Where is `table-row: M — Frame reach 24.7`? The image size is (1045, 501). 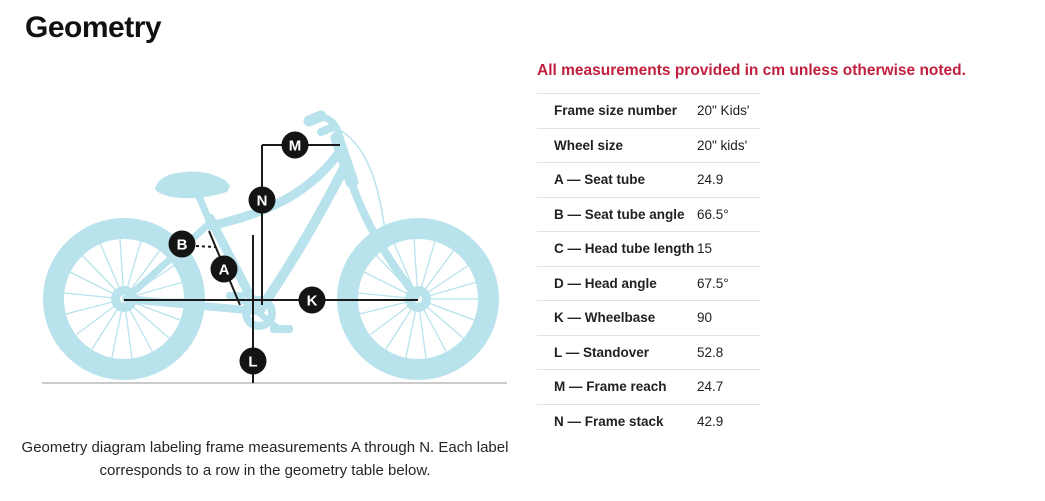
table-row: M — Frame reach 24.7 is located at coordinates (648, 386).